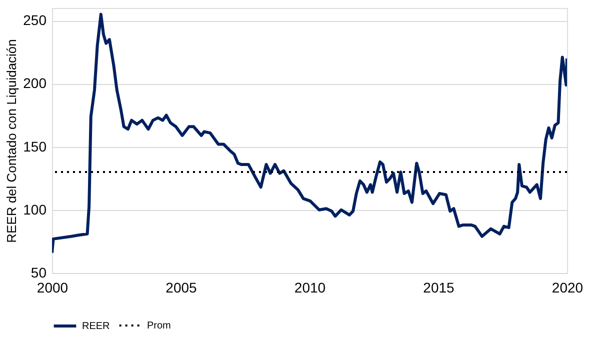 The height and width of the screenshot is (337, 608). I want to click on x-tick-label: 2020, so click(568, 288).